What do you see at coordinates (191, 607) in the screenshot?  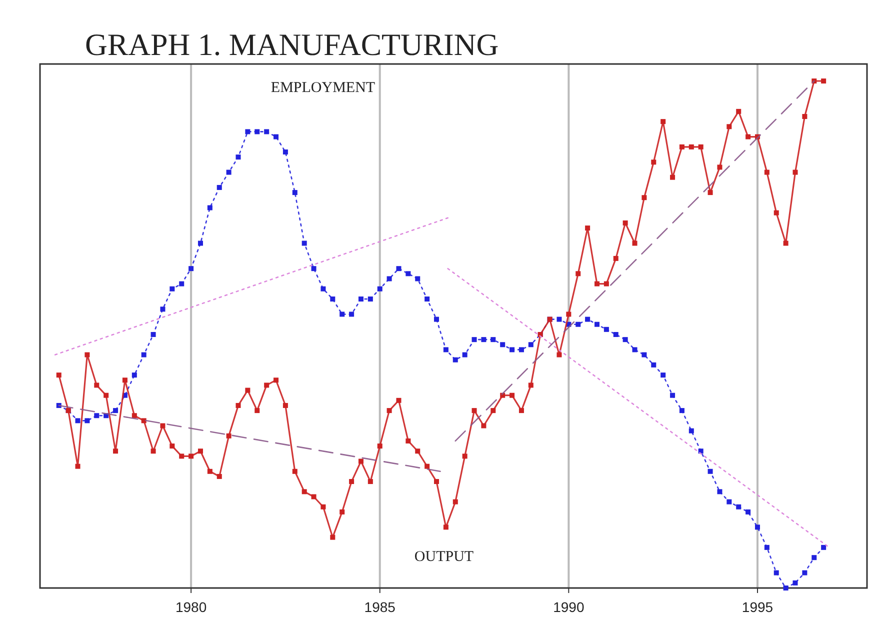 I see `x-tick-label: 1980` at bounding box center [191, 607].